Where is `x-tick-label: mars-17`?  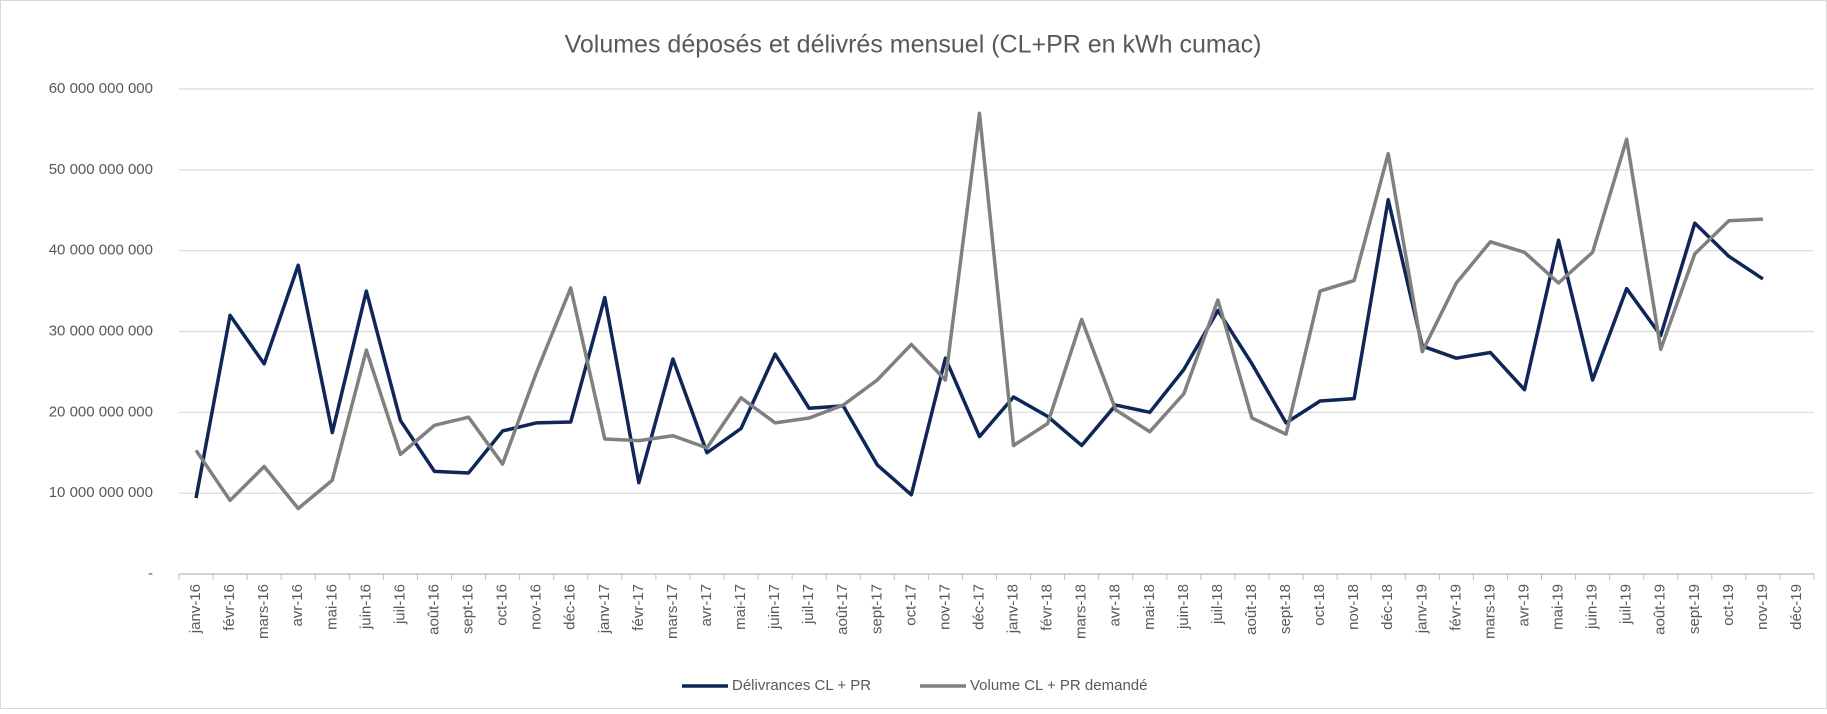
x-tick-label: mars-17 is located at coordinates (672, 611).